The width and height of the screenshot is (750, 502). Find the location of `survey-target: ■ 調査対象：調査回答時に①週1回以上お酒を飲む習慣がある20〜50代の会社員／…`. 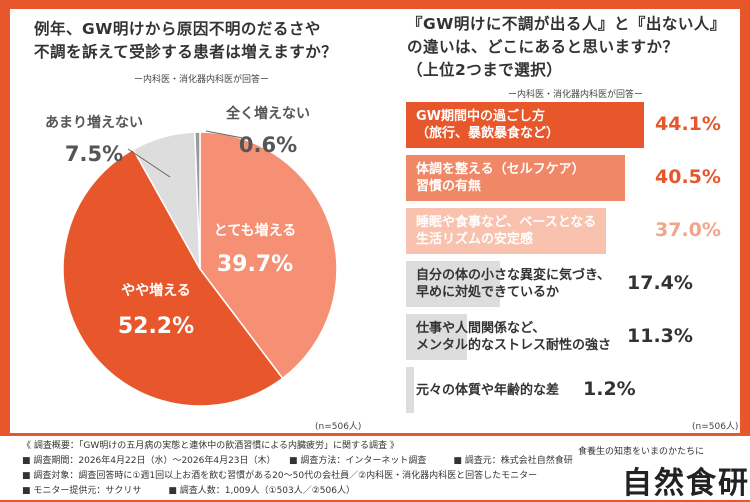

survey-target: ■ 調査対象：調査回答時に①週1回以上お酒を飲む習慣がある20〜50代の会社員／… is located at coordinates (280, 476).